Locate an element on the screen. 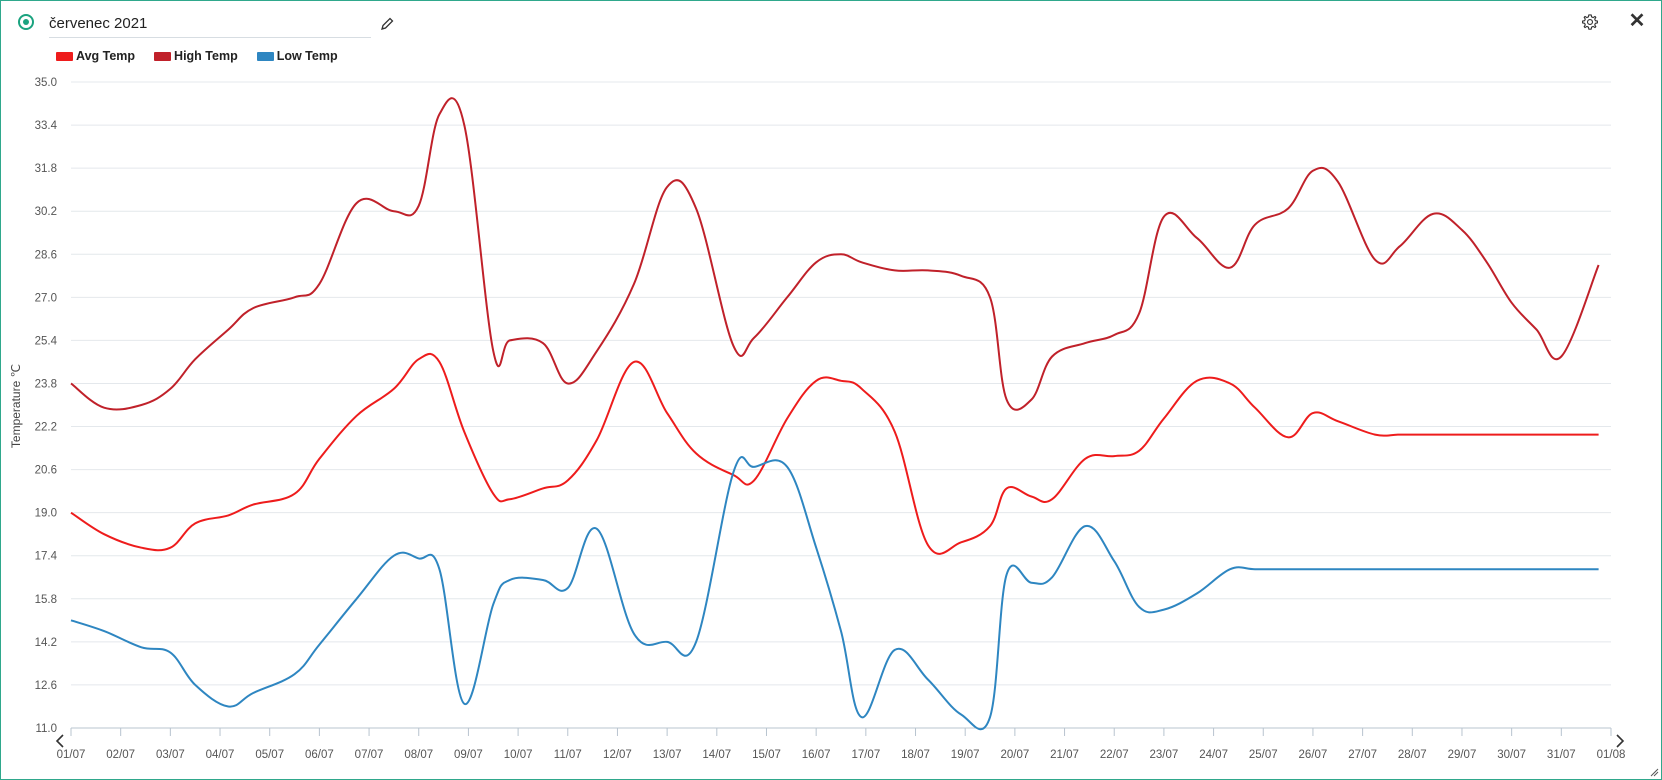  x-tick-label: 25/07 is located at coordinates (1263, 755).